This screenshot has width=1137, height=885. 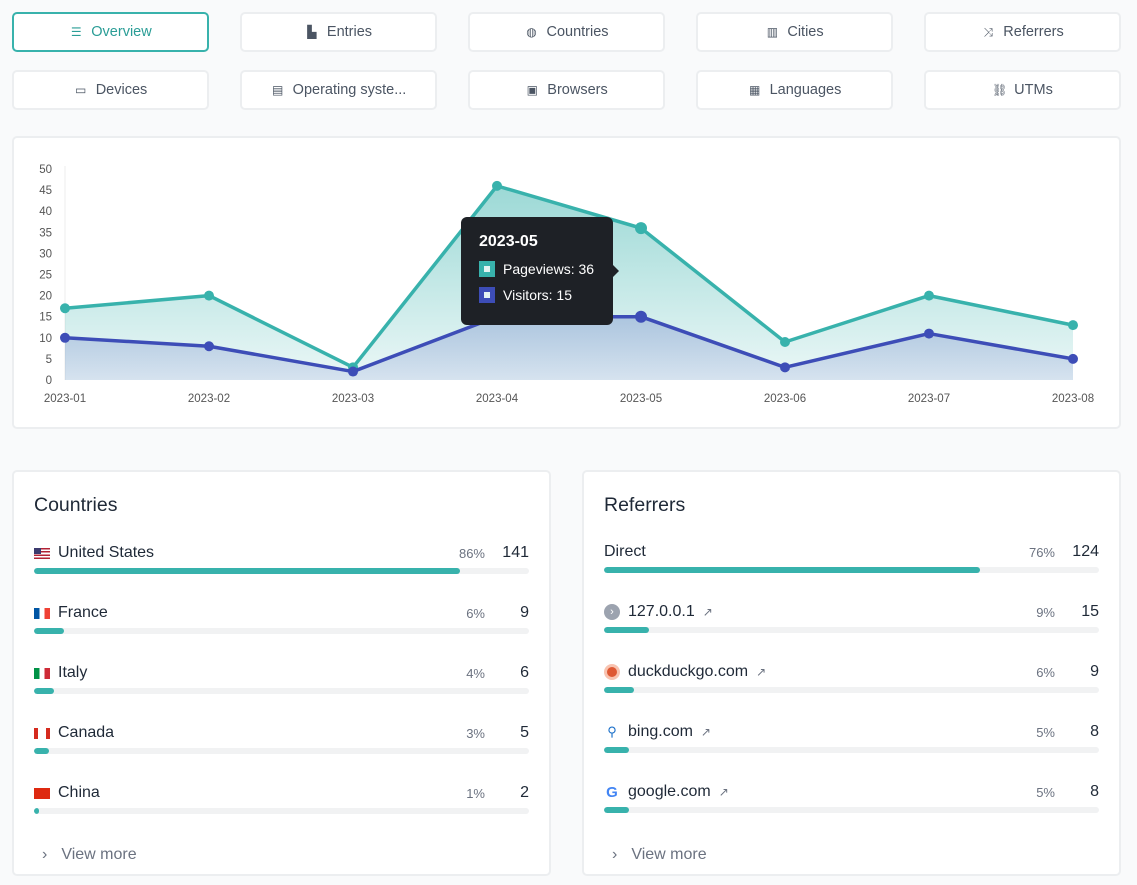 I want to click on x-tick-label: 2023-07, so click(x=929, y=399).